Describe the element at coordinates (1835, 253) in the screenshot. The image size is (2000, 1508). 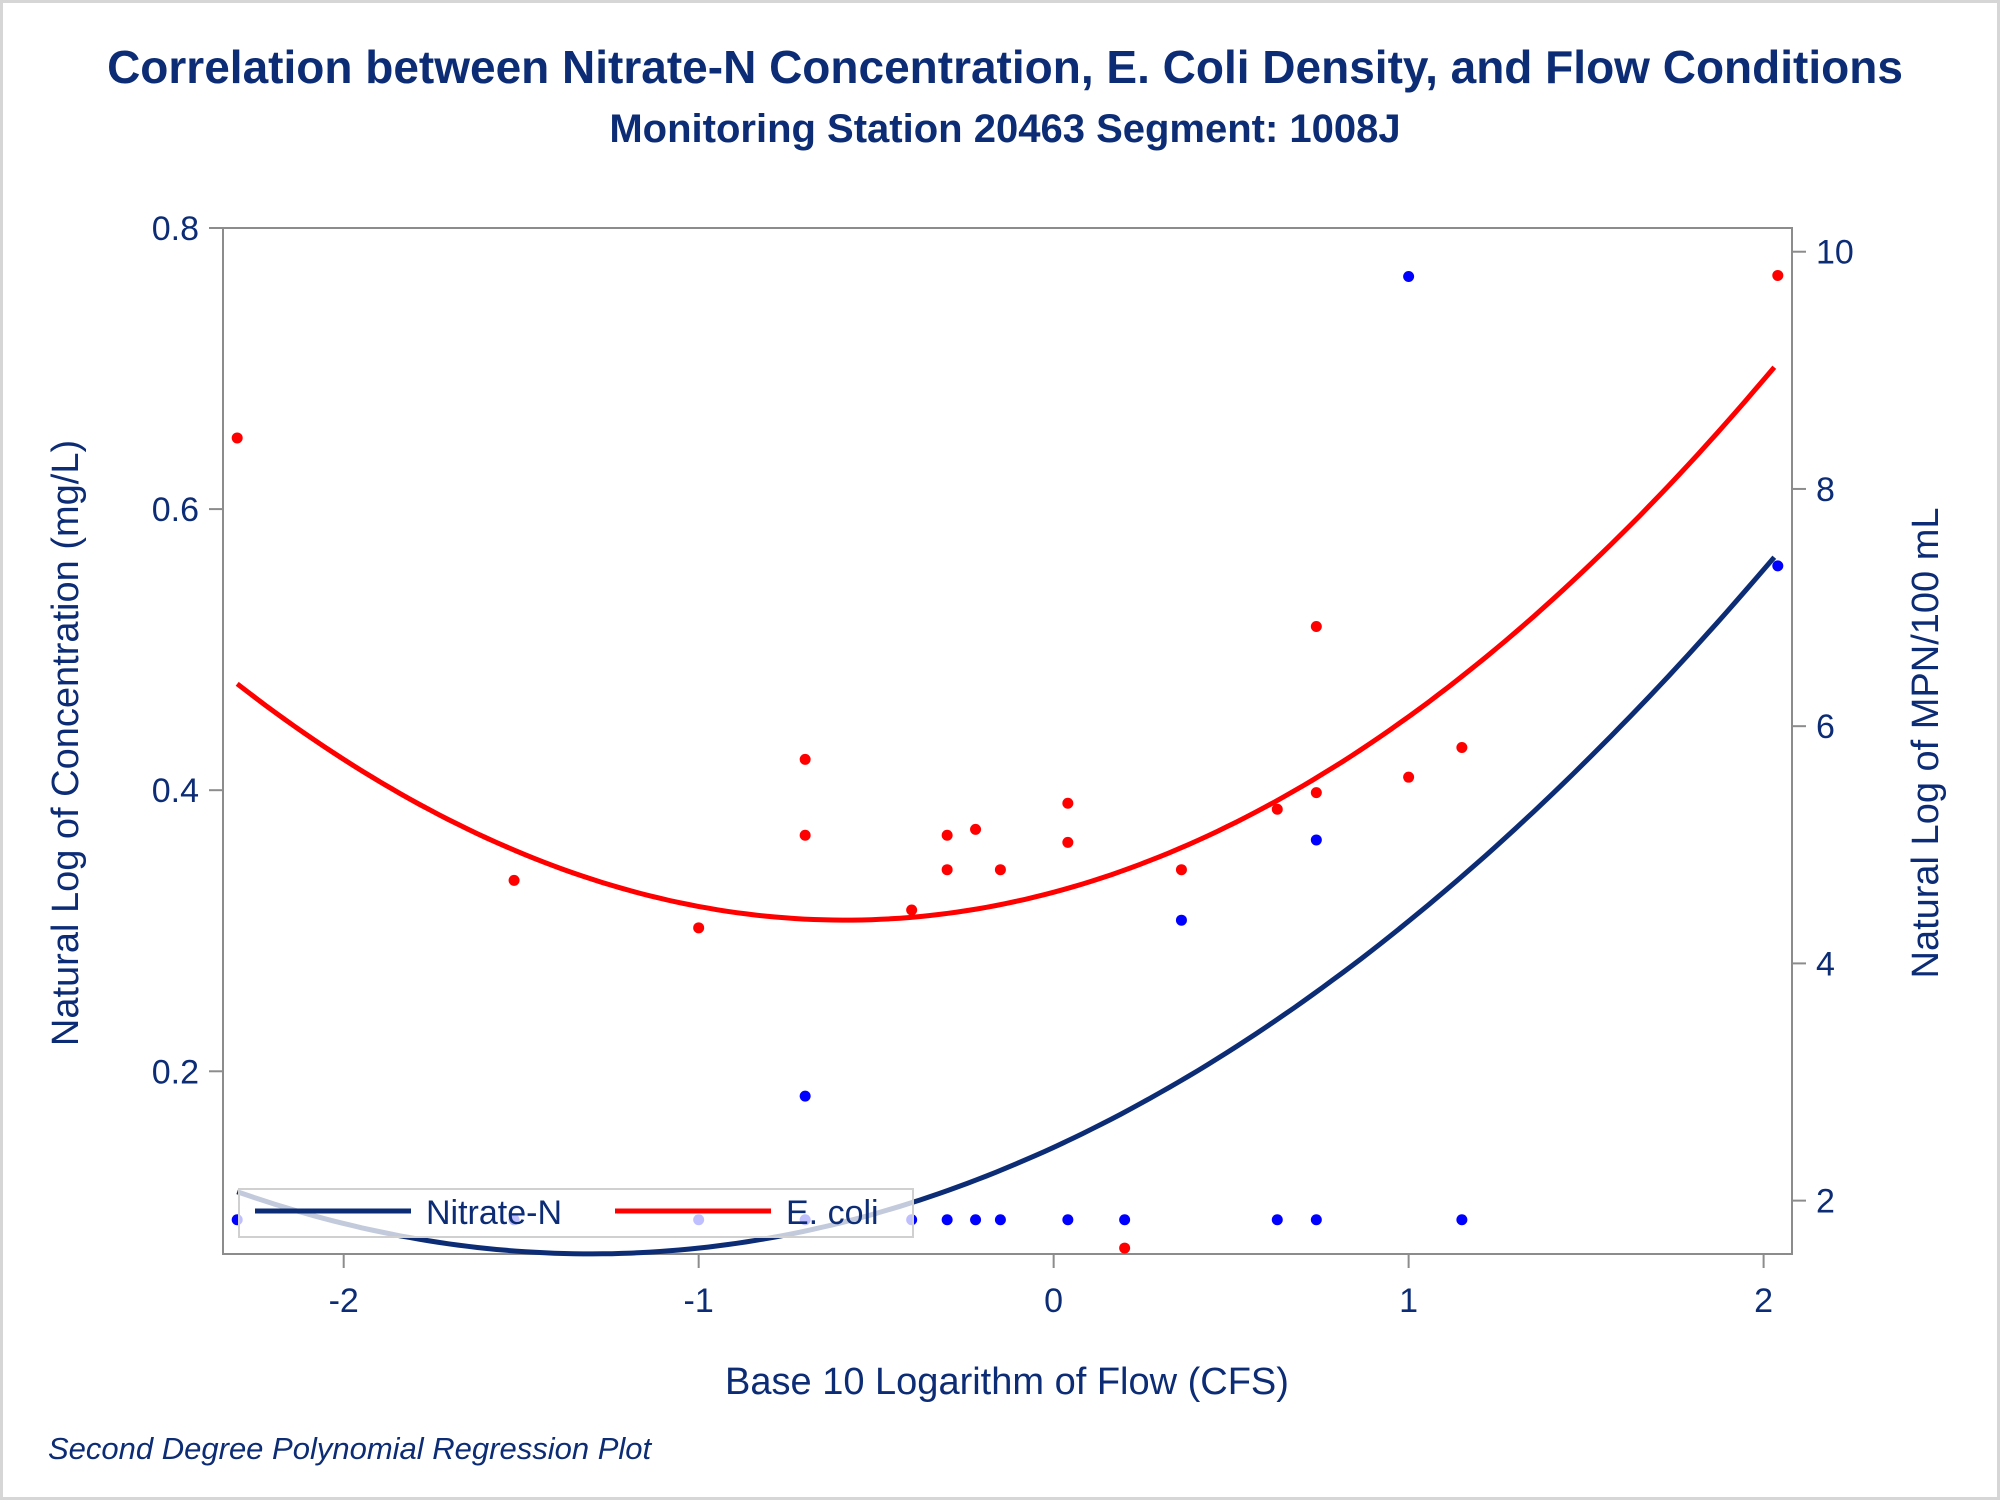
I see `right-y-tick-label: 10` at that location.